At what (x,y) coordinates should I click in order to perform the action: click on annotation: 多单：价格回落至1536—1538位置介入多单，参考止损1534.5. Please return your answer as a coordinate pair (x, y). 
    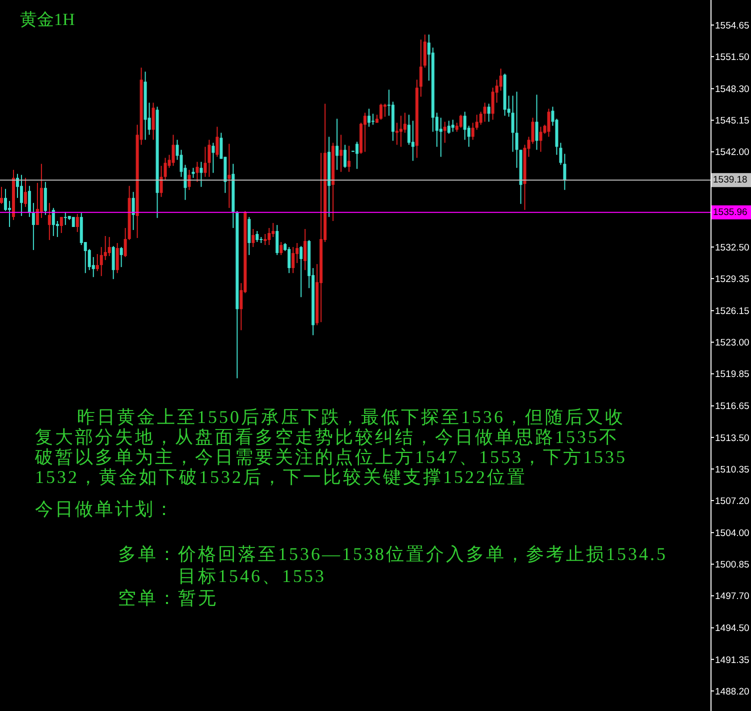
    Looking at the image, I should click on (393, 554).